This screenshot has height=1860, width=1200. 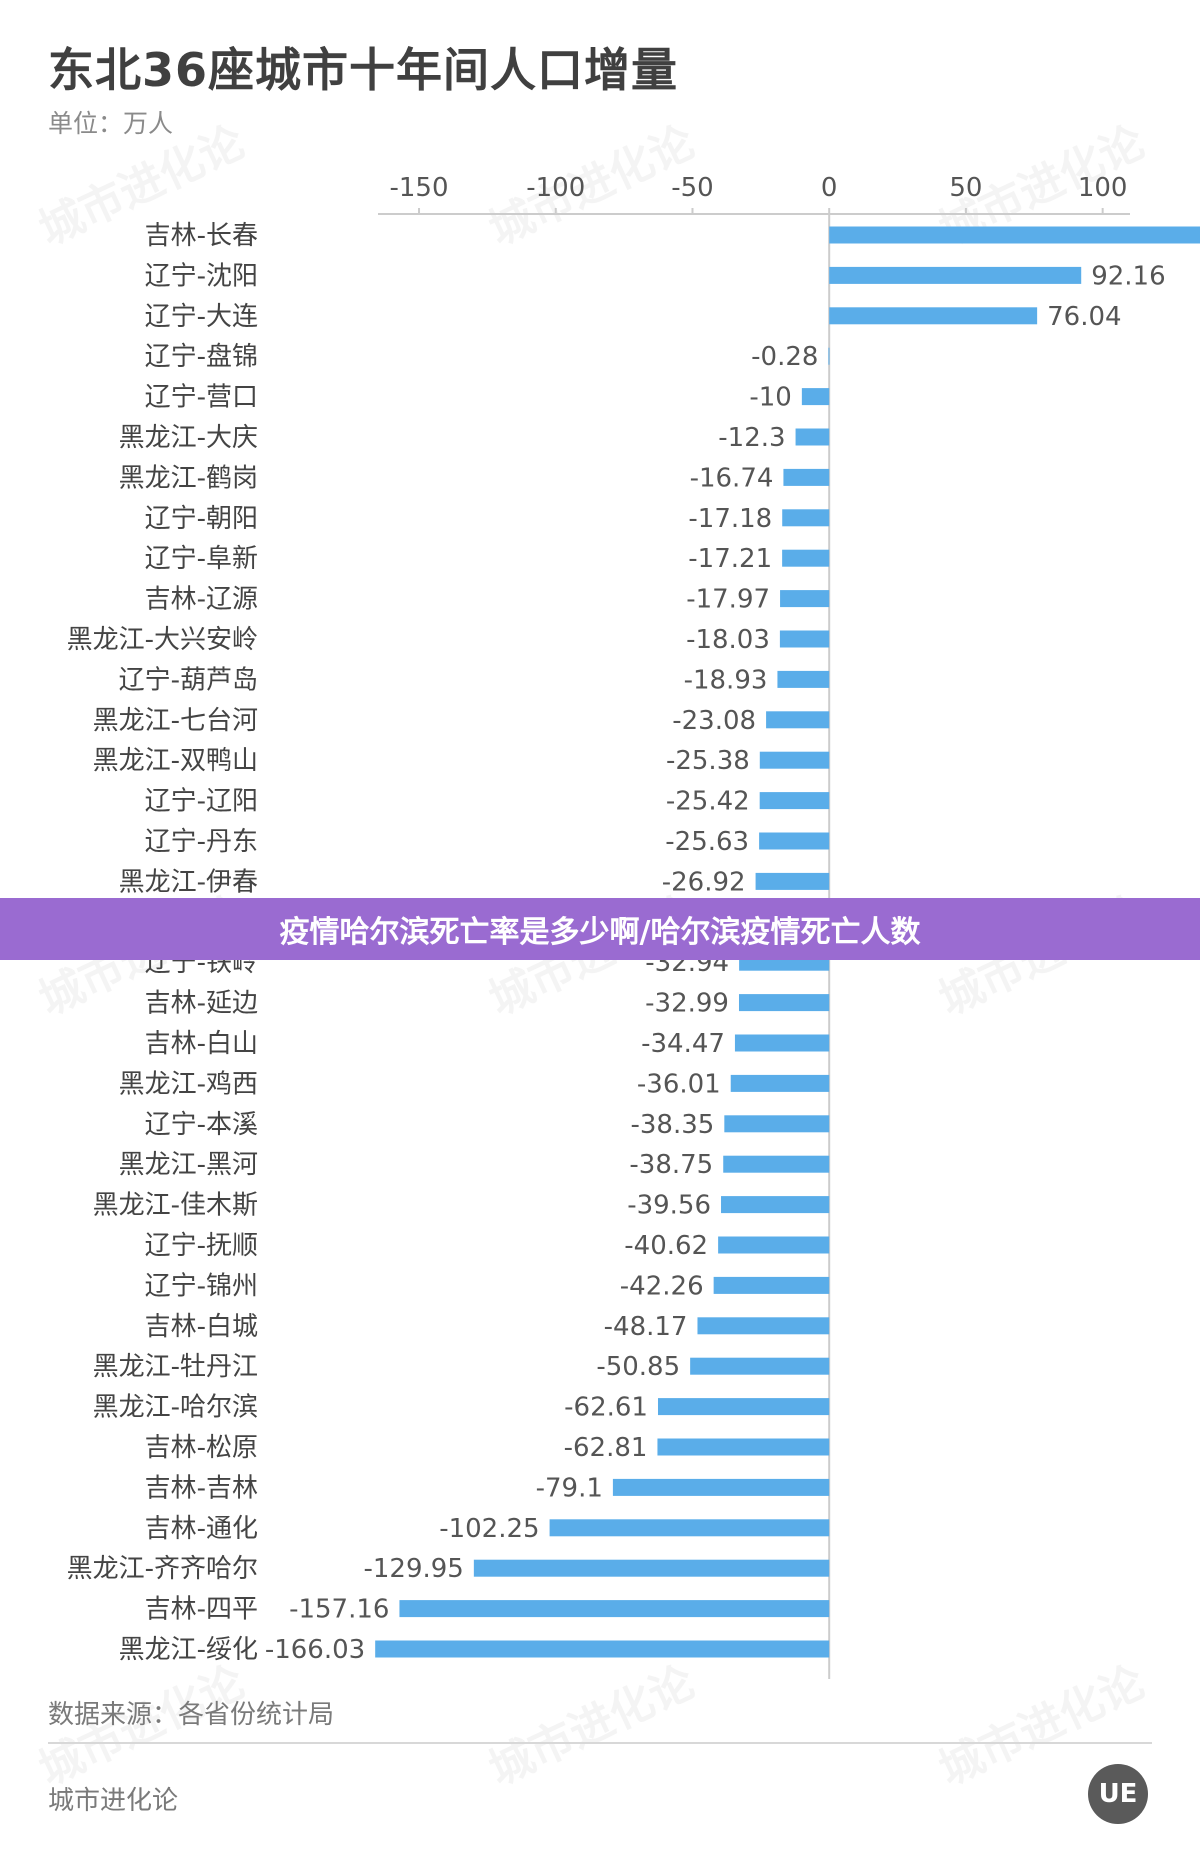 I want to click on value-label: -40.62, so click(x=666, y=1246).